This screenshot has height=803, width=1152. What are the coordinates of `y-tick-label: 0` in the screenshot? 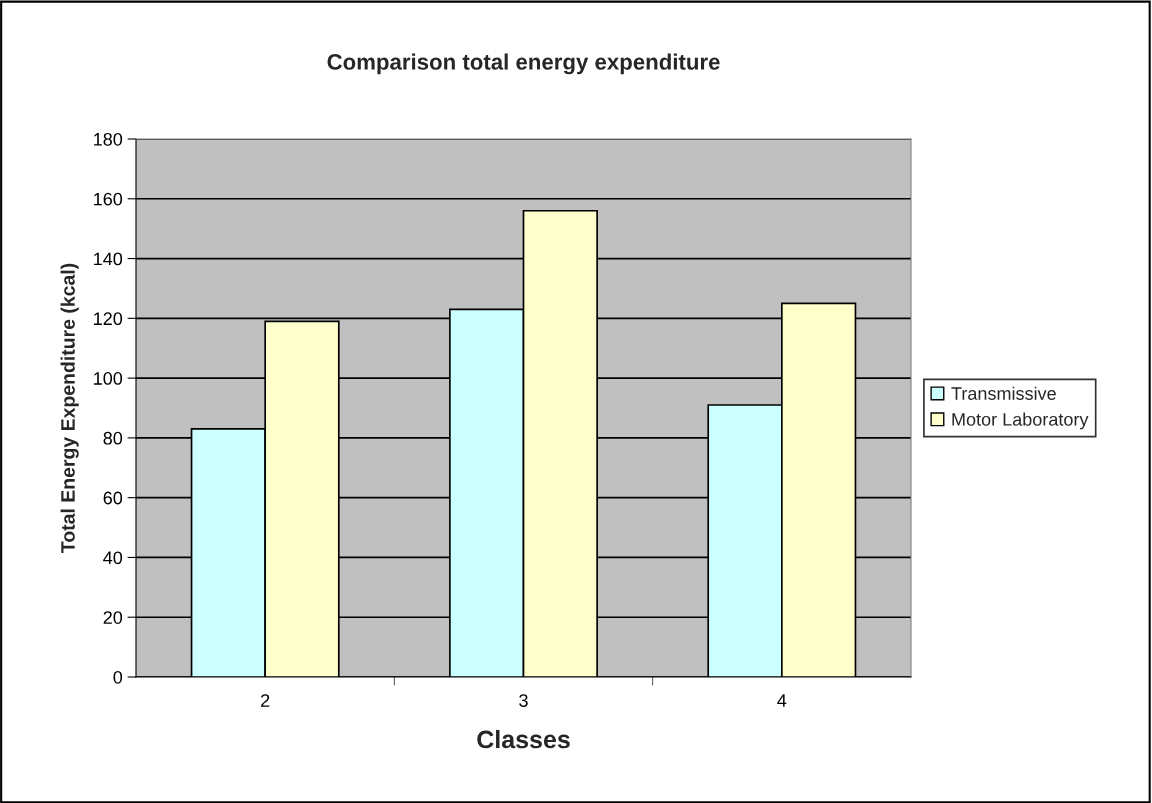 It's located at (118, 677).